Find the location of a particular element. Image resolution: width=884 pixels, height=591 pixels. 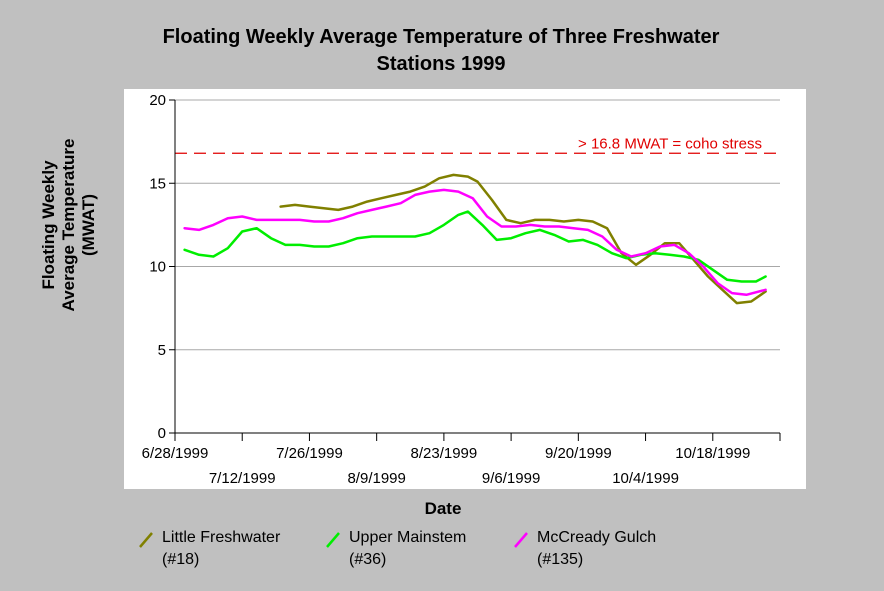

x-tick-label: 9/6/1999 is located at coordinates (511, 478).